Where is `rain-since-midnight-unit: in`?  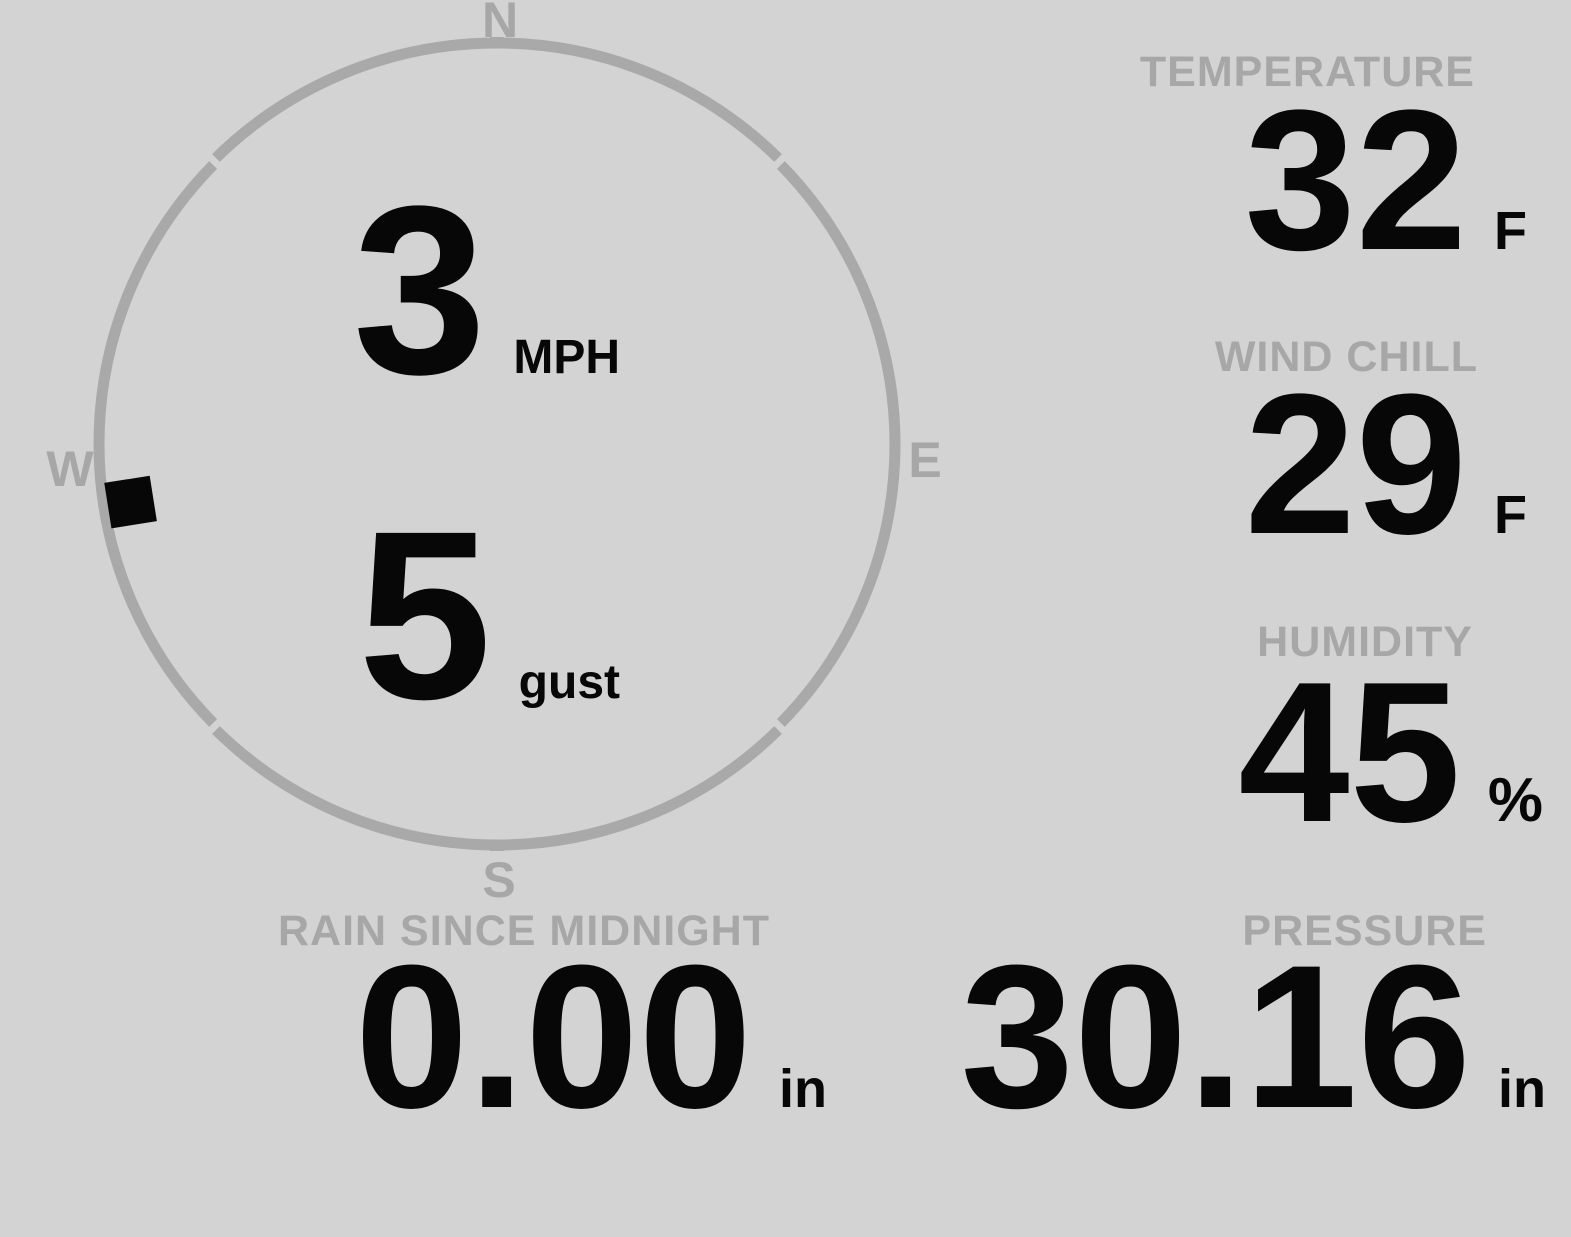
rain-since-midnight-unit: in is located at coordinates (803, 1089).